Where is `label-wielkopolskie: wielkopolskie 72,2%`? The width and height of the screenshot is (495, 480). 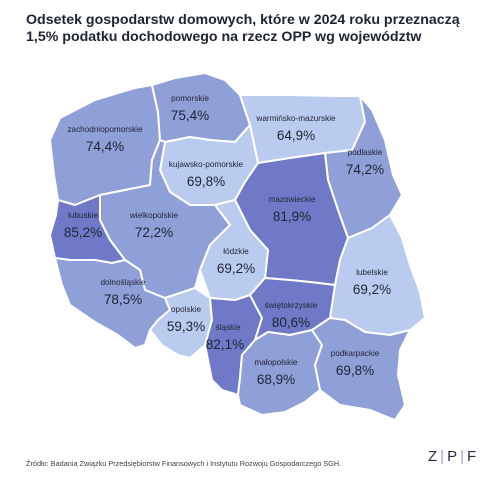 label-wielkopolskie: wielkopolskie 72,2% is located at coordinates (154, 225).